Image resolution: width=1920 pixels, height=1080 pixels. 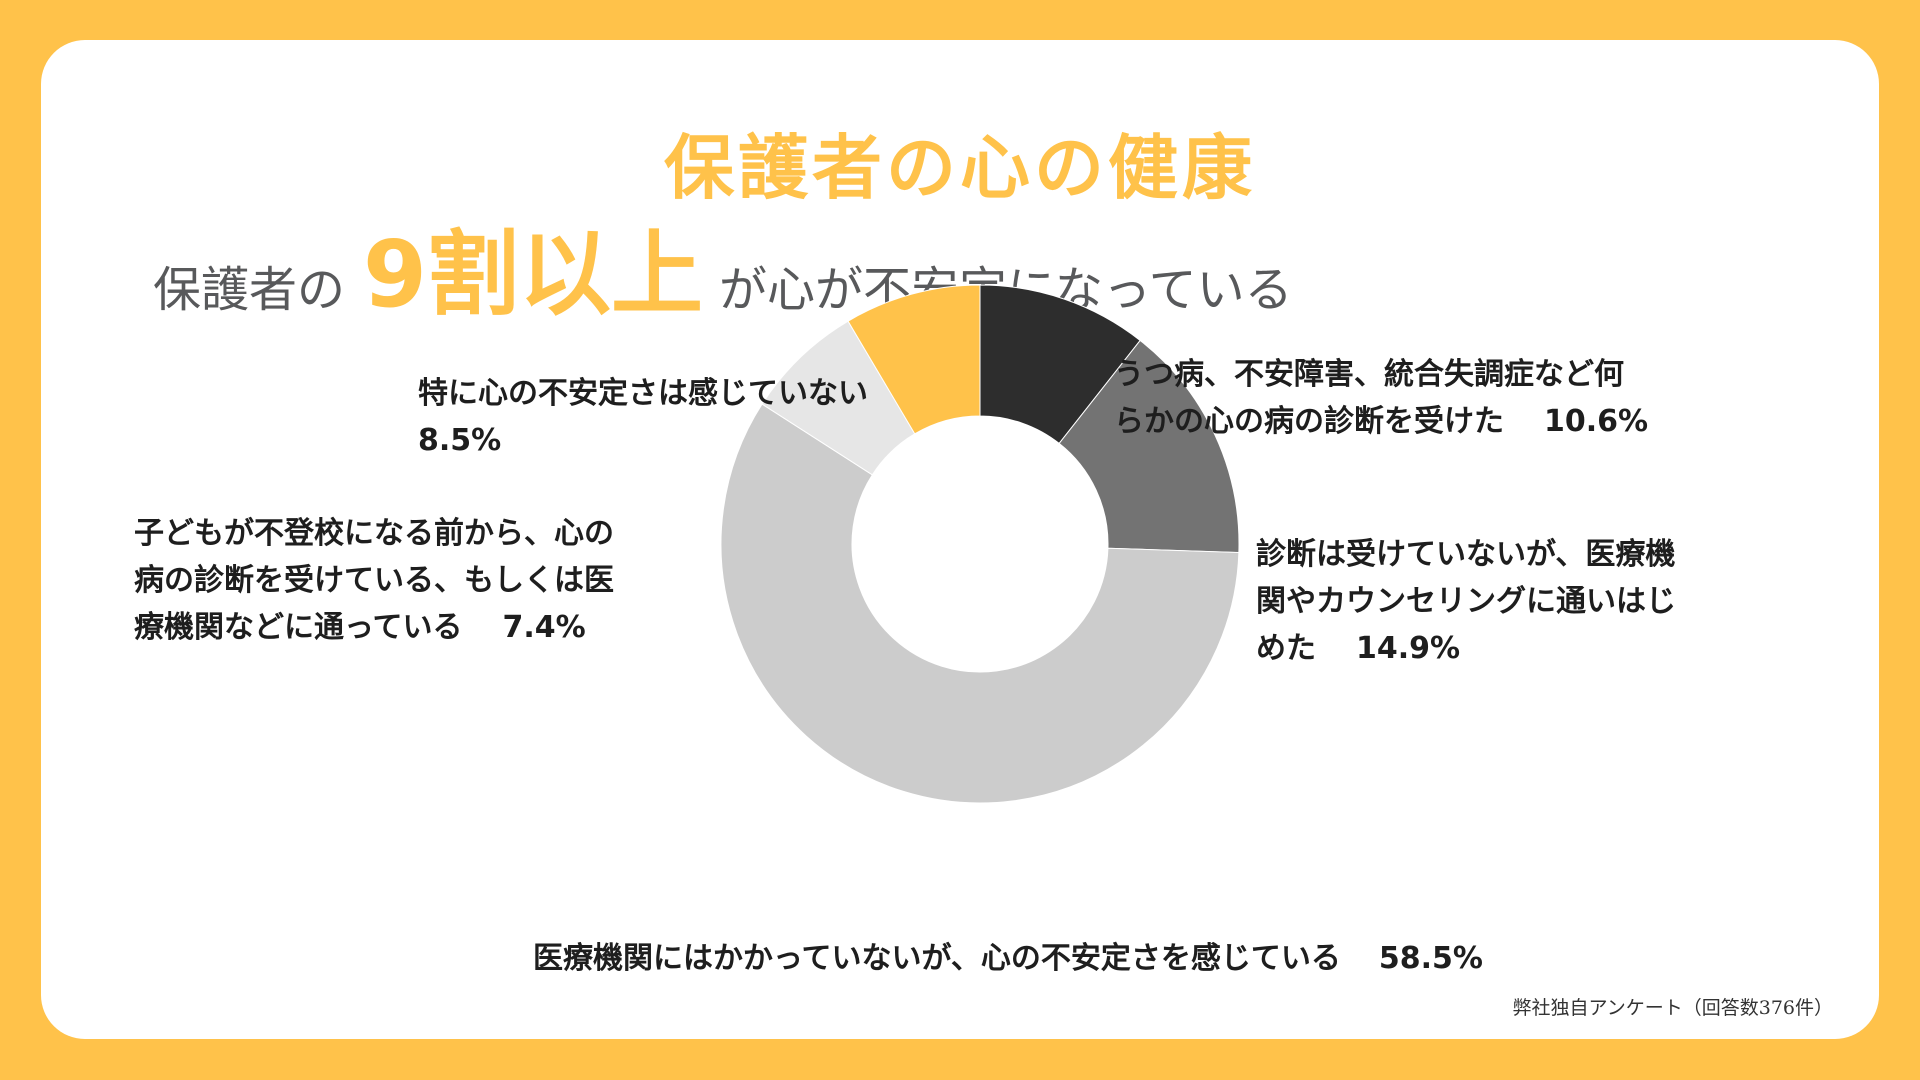 I want to click on label-started-clinic-line3: めた, so click(x=1286, y=648).